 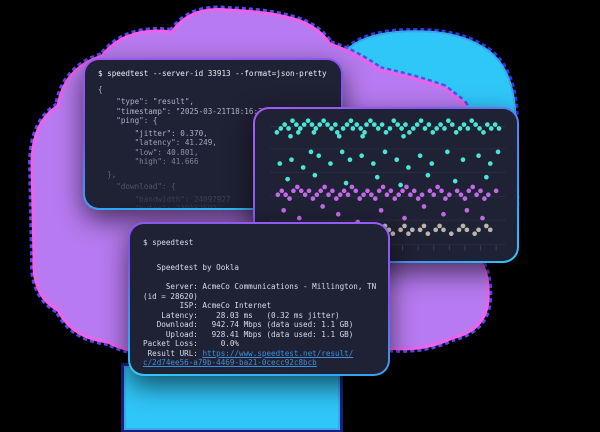 I want to click on terminal-output-line: "bytes": 239152592, so click(x=213, y=206).